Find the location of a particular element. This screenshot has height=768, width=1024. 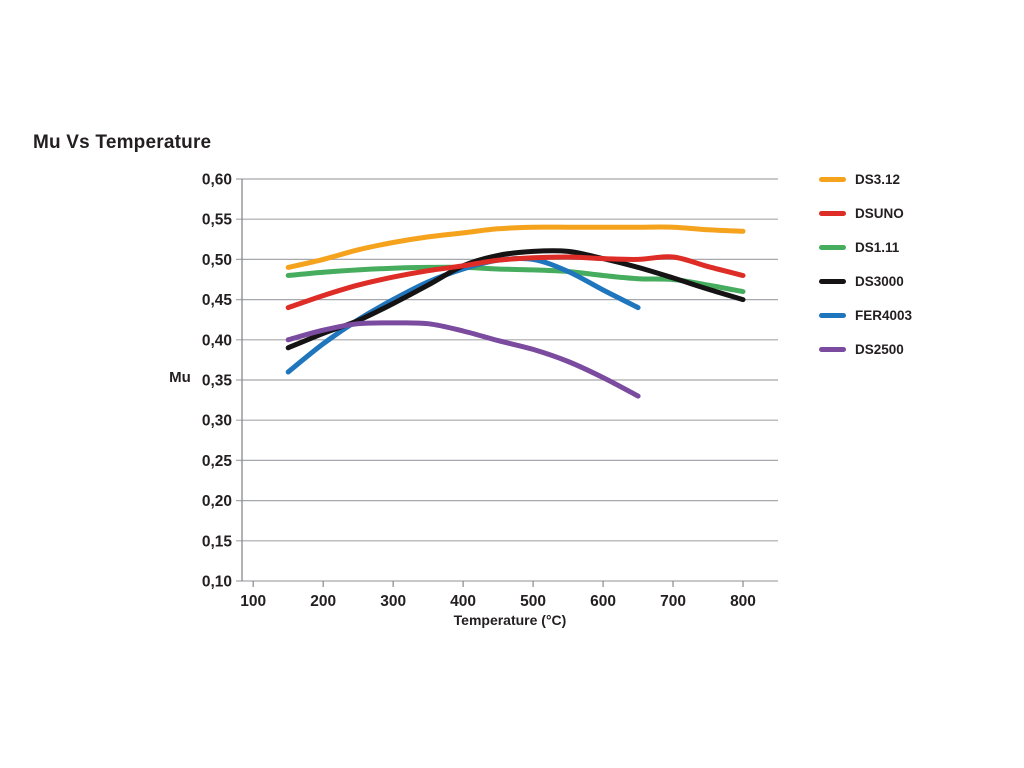

y-axis-label: Mu is located at coordinates (180, 377).